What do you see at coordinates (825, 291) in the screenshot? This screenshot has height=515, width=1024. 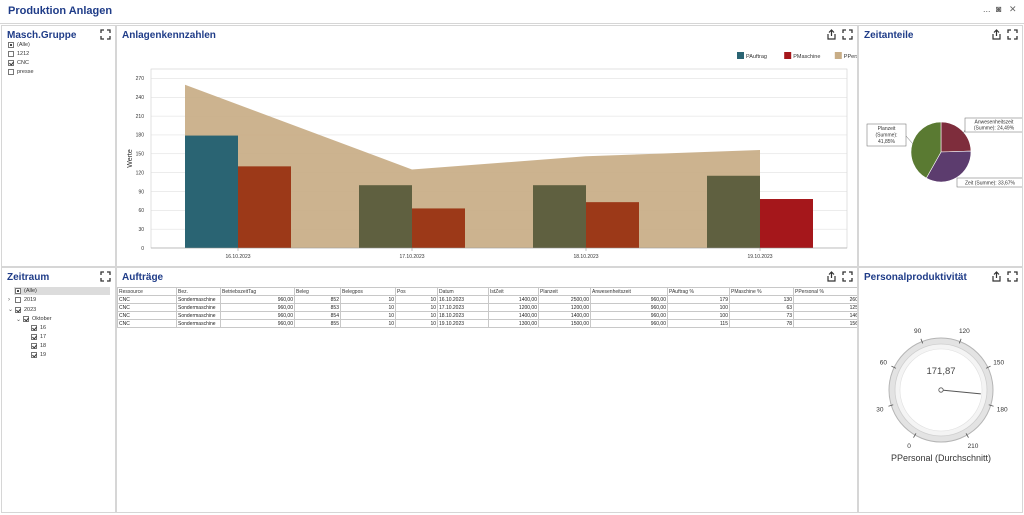 I see `column-header: PPersonal %` at bounding box center [825, 291].